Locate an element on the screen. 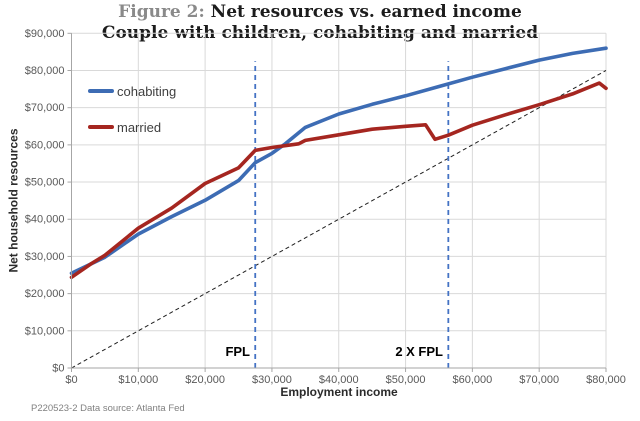 The image size is (640, 421). fpl-annotation: FPL is located at coordinates (237, 351).